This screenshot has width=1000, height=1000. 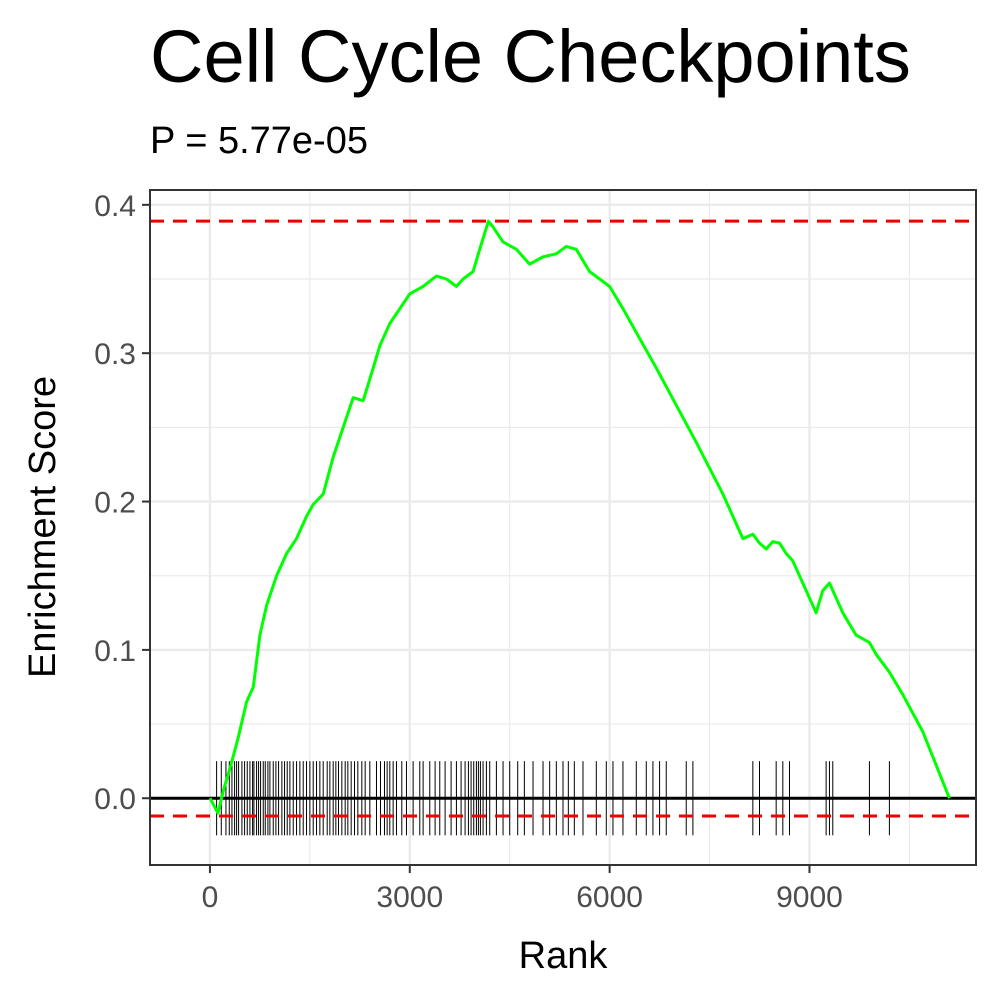 I want to click on y-tick-label: 0.3, so click(x=115, y=354).